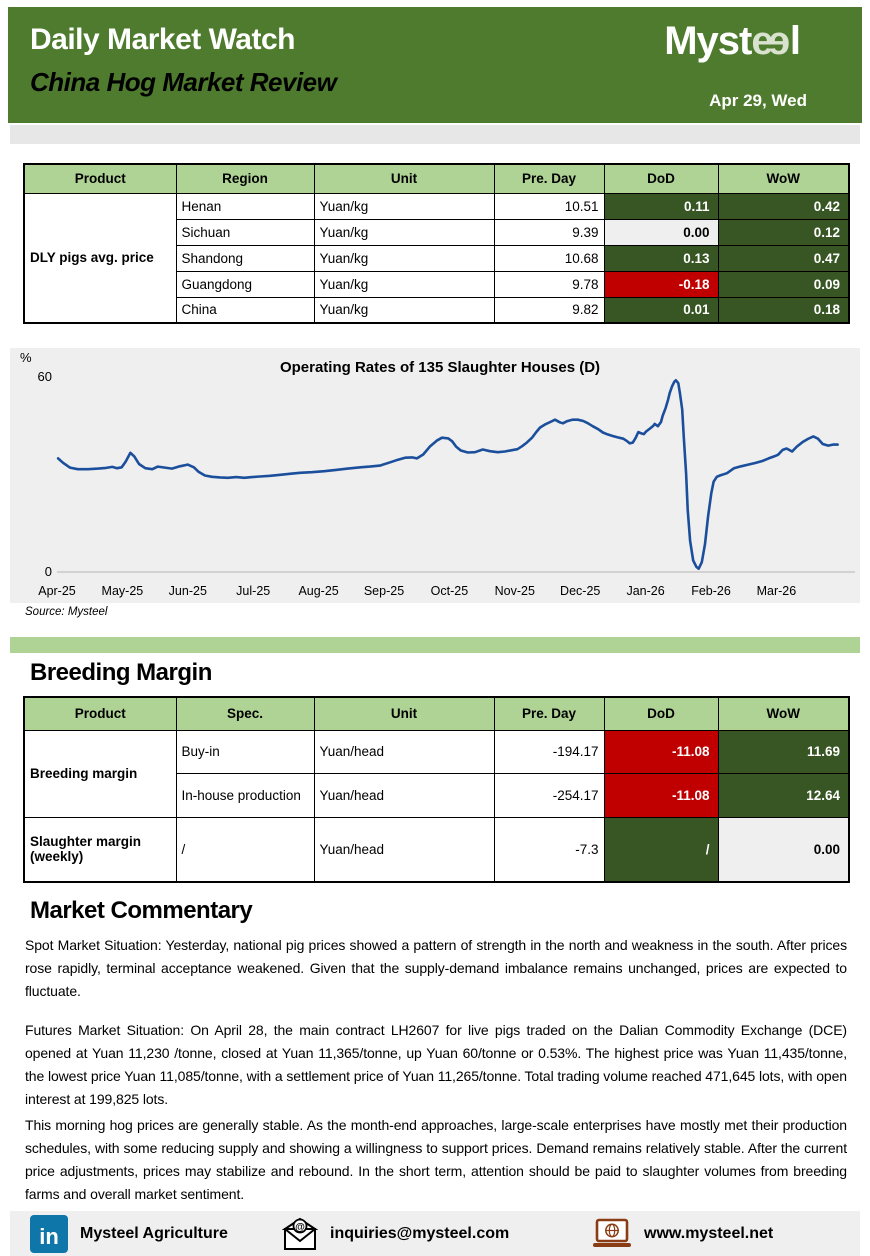  I want to click on y-axis-tick-60: 60, so click(45, 376).